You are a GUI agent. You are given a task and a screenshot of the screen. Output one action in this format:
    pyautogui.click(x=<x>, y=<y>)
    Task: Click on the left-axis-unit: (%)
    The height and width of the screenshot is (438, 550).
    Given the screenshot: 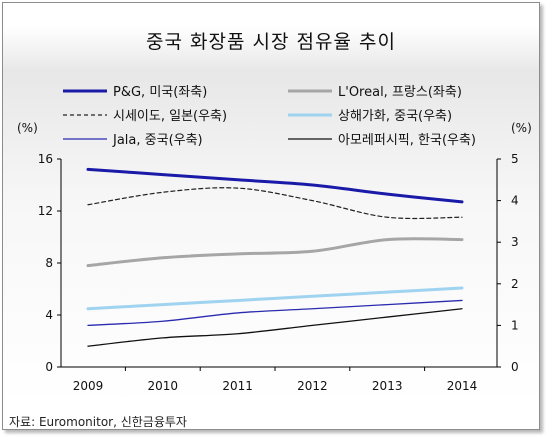 What is the action you would take?
    pyautogui.click(x=27, y=128)
    